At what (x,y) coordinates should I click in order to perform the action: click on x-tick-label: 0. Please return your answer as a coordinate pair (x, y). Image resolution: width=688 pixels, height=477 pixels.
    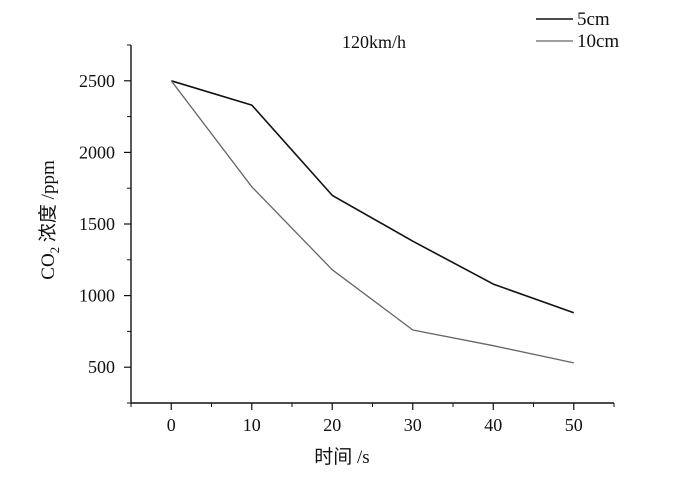
    Looking at the image, I should click on (171, 425).